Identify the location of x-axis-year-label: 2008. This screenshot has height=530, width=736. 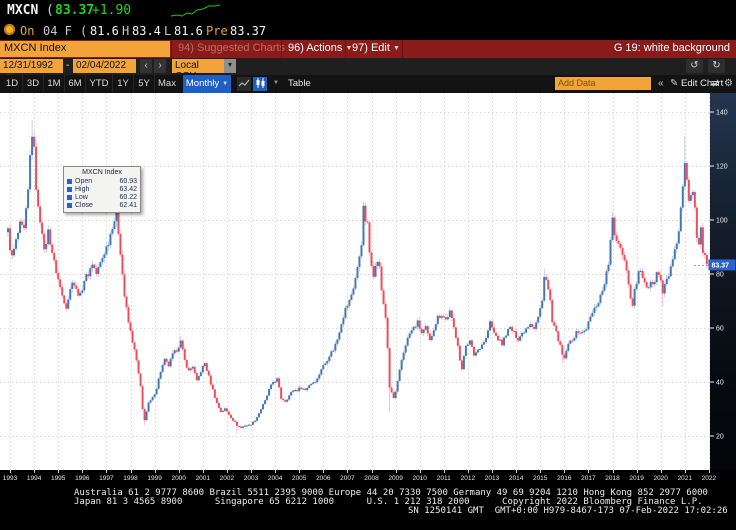
(371, 478).